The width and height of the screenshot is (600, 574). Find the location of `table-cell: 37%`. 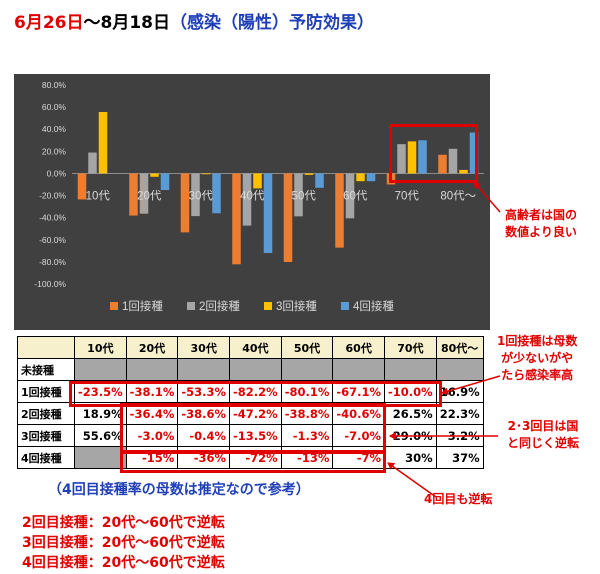

table-cell: 37% is located at coordinates (459, 457).